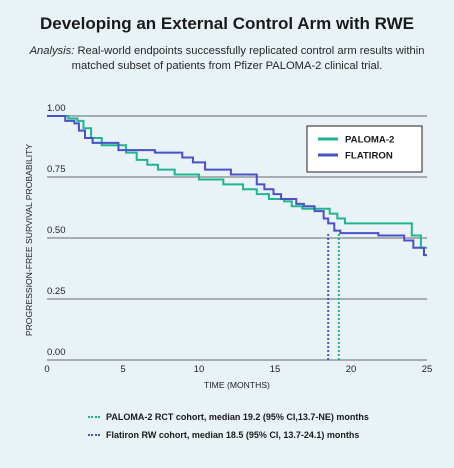 The height and width of the screenshot is (468, 454). What do you see at coordinates (275, 369) in the screenshot?
I see `x-tick-label: 15` at bounding box center [275, 369].